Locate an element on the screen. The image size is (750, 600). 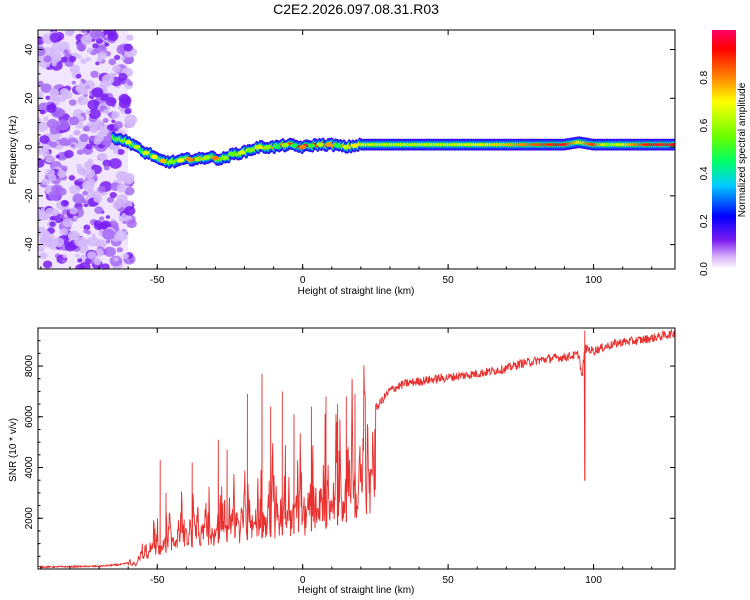
spectral-ridge is located at coordinates (393, 150).